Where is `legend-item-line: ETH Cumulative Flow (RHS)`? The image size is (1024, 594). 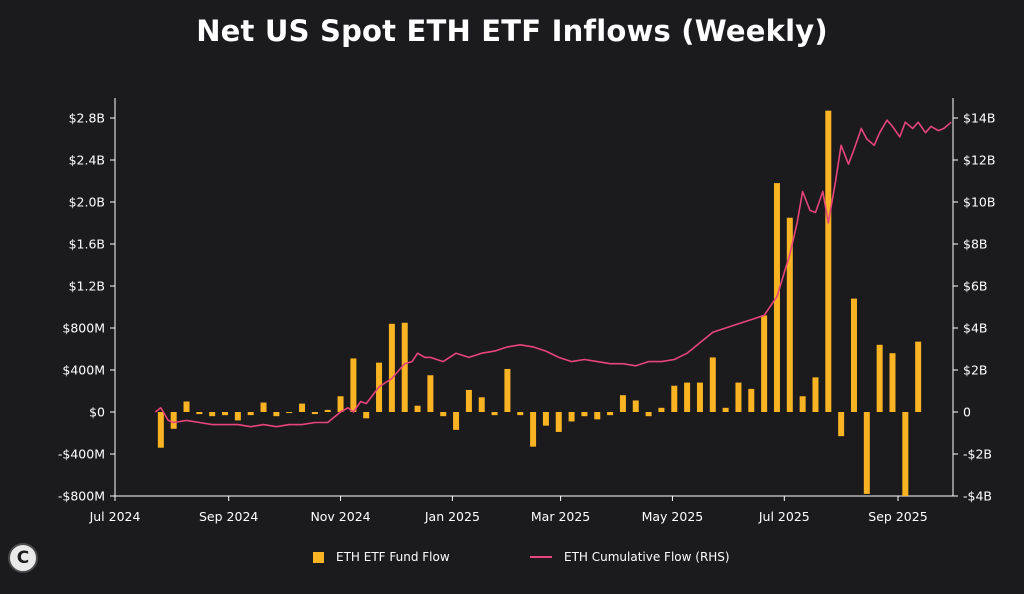
legend-item-line: ETH Cumulative Flow (RHS) is located at coordinates (630, 557).